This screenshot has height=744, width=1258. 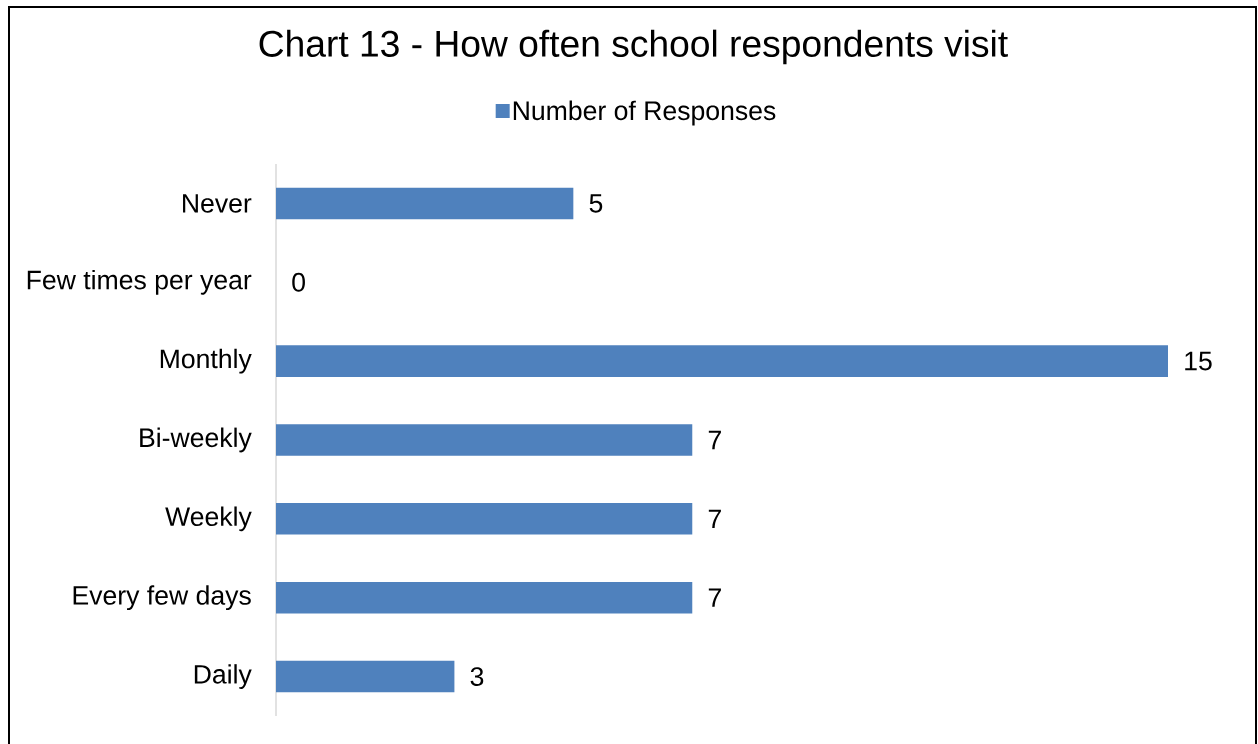 What do you see at coordinates (196, 440) in the screenshot?
I see `y-tick-label: Bi-weekly` at bounding box center [196, 440].